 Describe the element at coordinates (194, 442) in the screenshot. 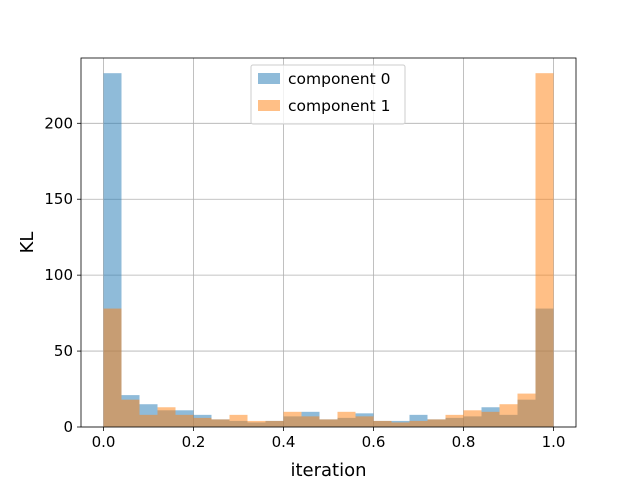

I see `x-tick-label-1: 0.2` at that location.